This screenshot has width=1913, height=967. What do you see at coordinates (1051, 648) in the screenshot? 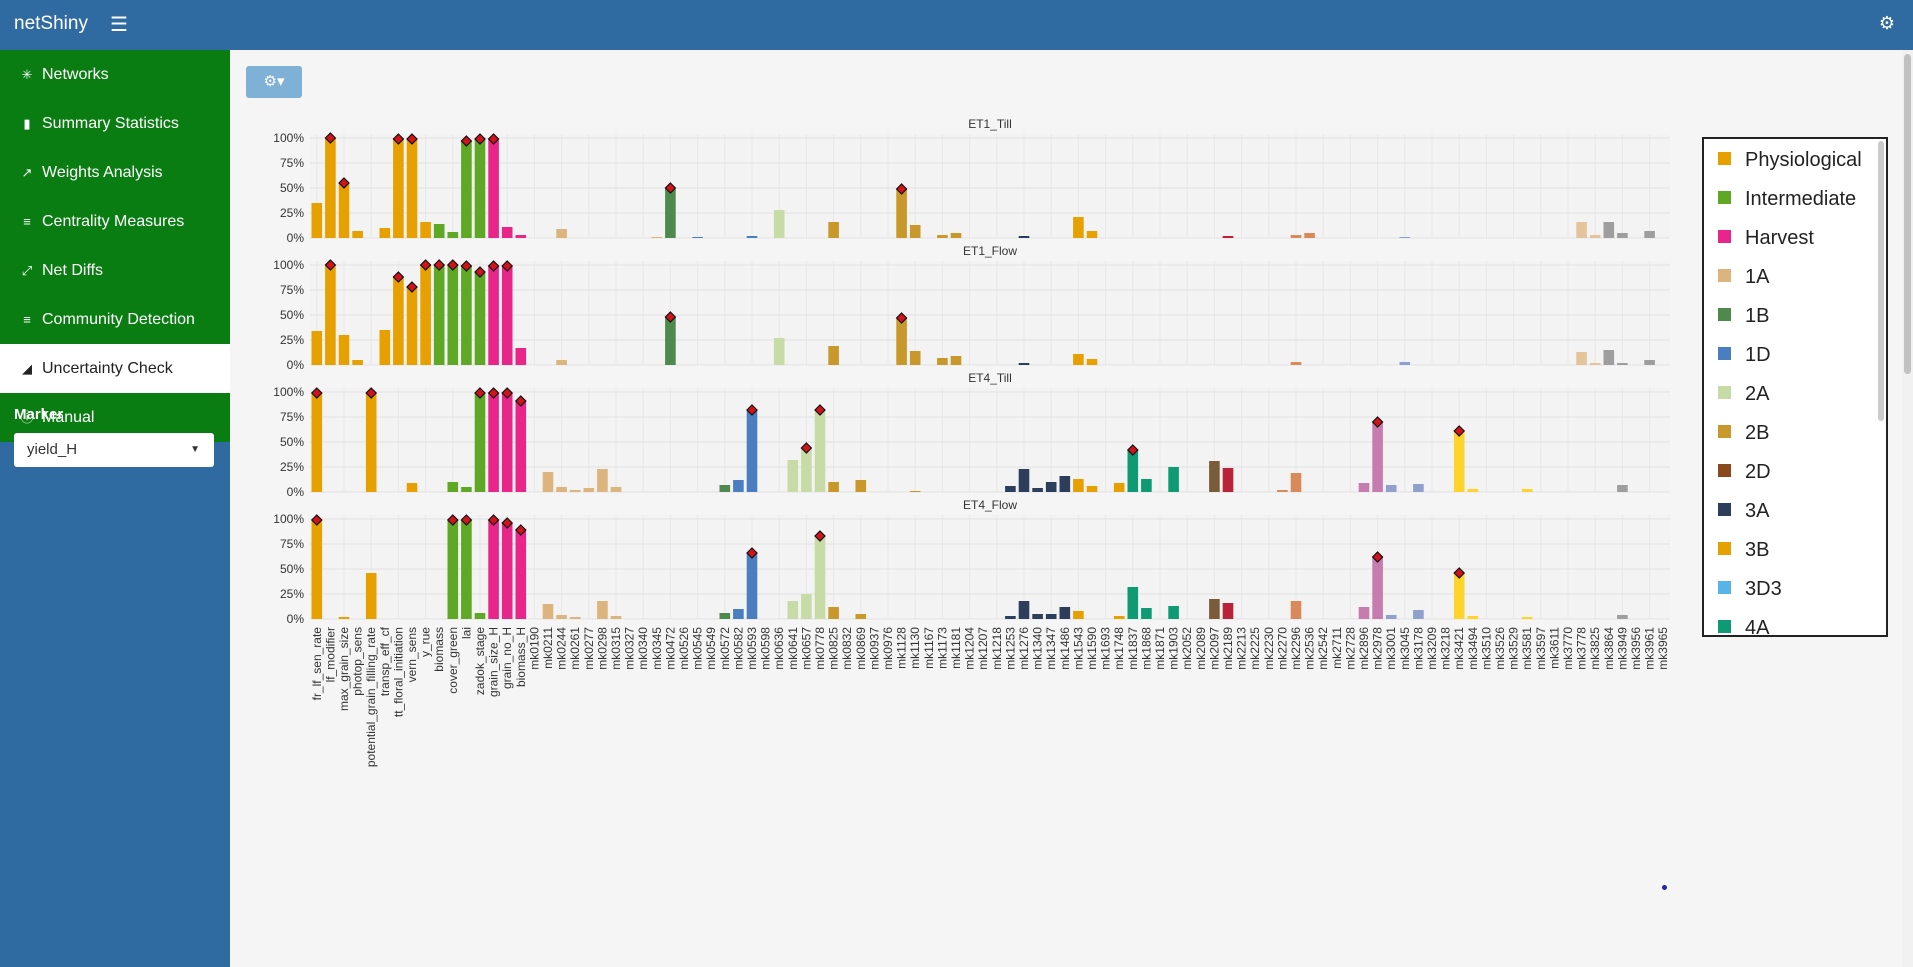
I see `x-tick-label: mk1347` at bounding box center [1051, 648].